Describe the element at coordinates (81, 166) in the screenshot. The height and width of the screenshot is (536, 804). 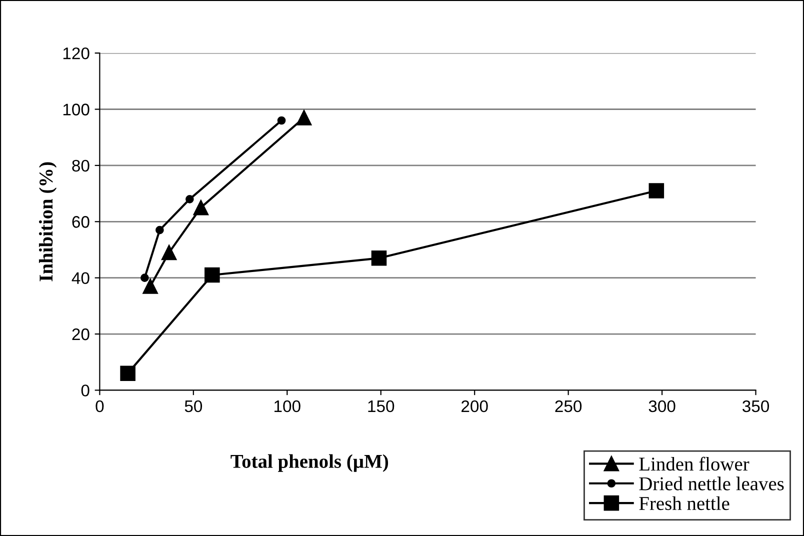
I see `y-tick-label: 80` at that location.